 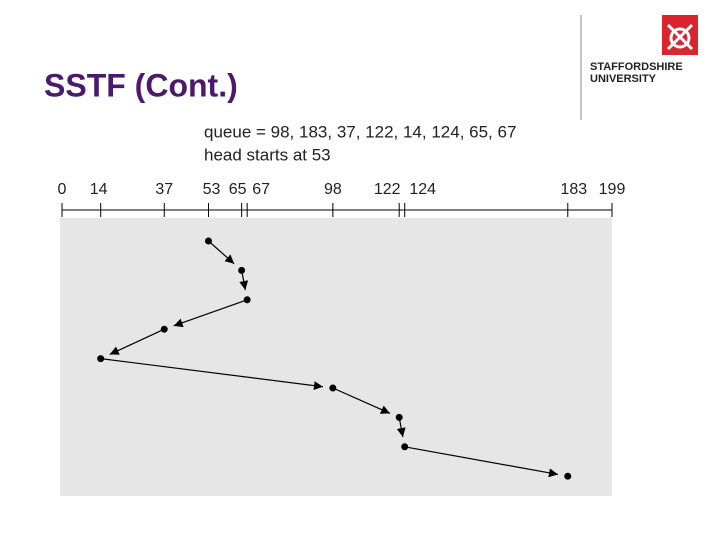 I want to click on tick-label: 14, so click(x=99, y=189).